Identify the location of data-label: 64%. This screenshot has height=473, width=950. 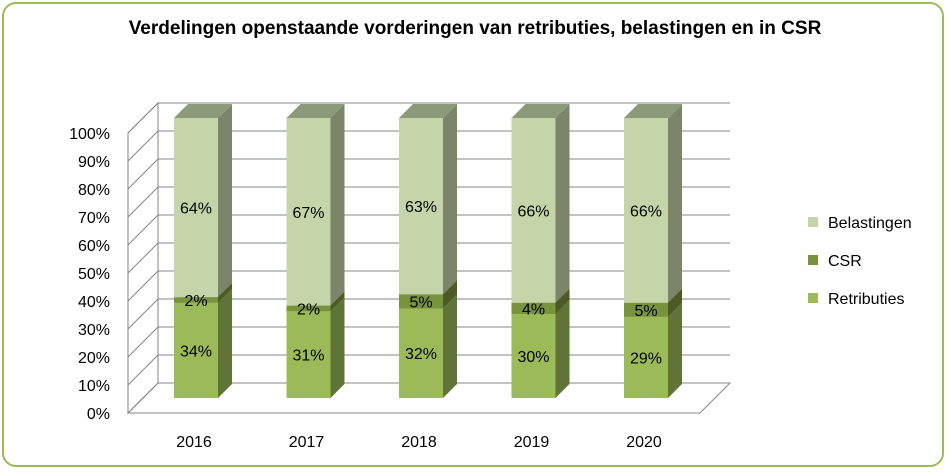
(196, 209).